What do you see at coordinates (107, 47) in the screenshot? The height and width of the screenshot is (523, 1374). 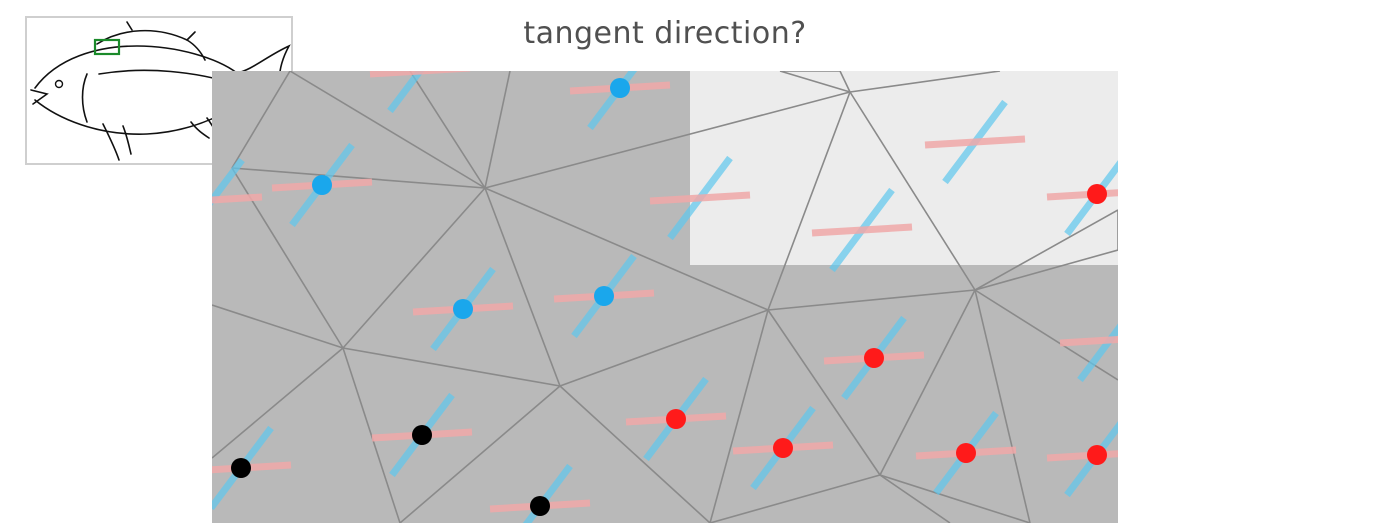 I see `selection-rectangle-icon` at bounding box center [107, 47].